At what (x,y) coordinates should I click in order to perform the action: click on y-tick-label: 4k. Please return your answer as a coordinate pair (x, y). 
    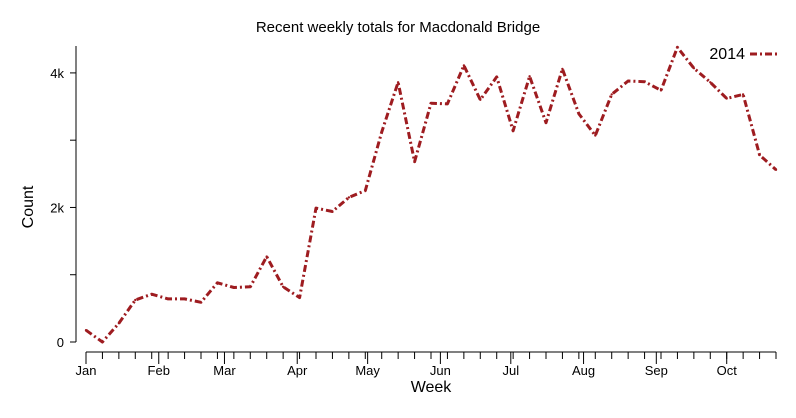
    Looking at the image, I should click on (57, 73).